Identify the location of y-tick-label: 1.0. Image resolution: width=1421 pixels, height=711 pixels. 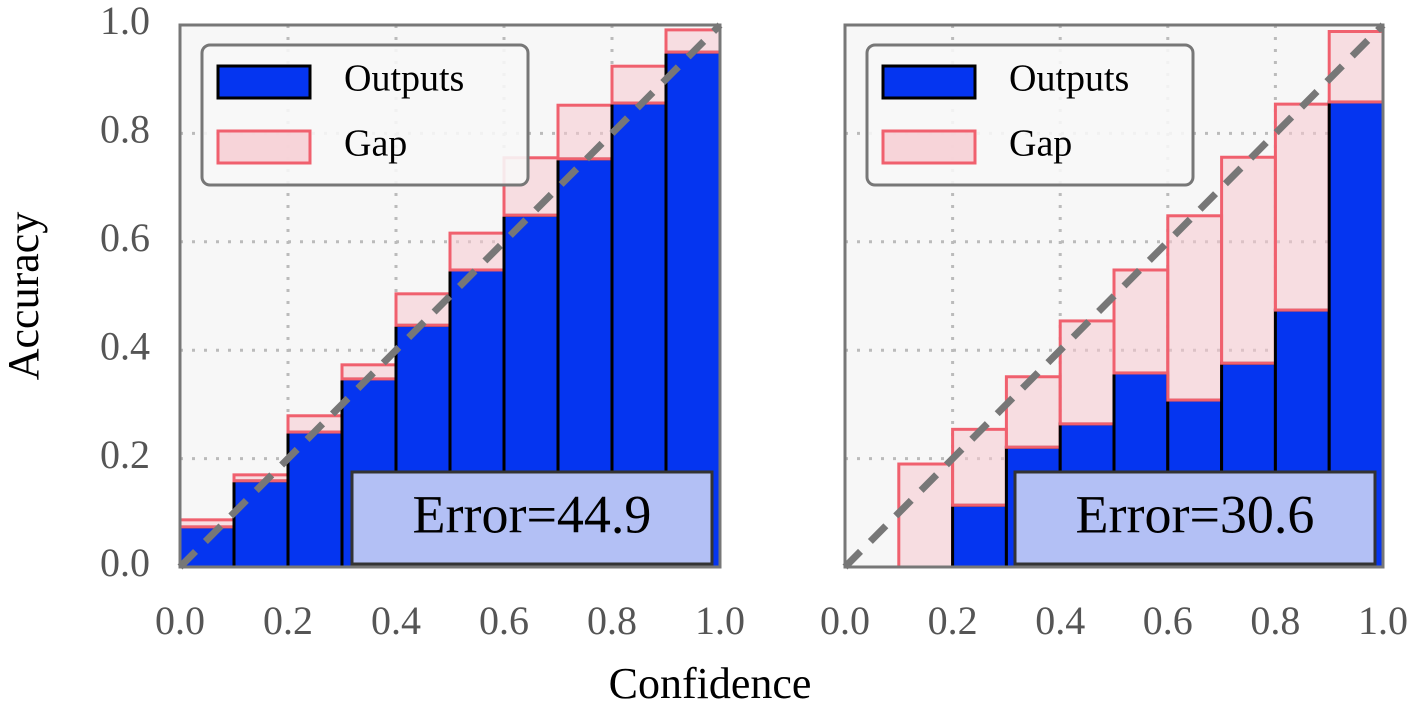
(125, 21).